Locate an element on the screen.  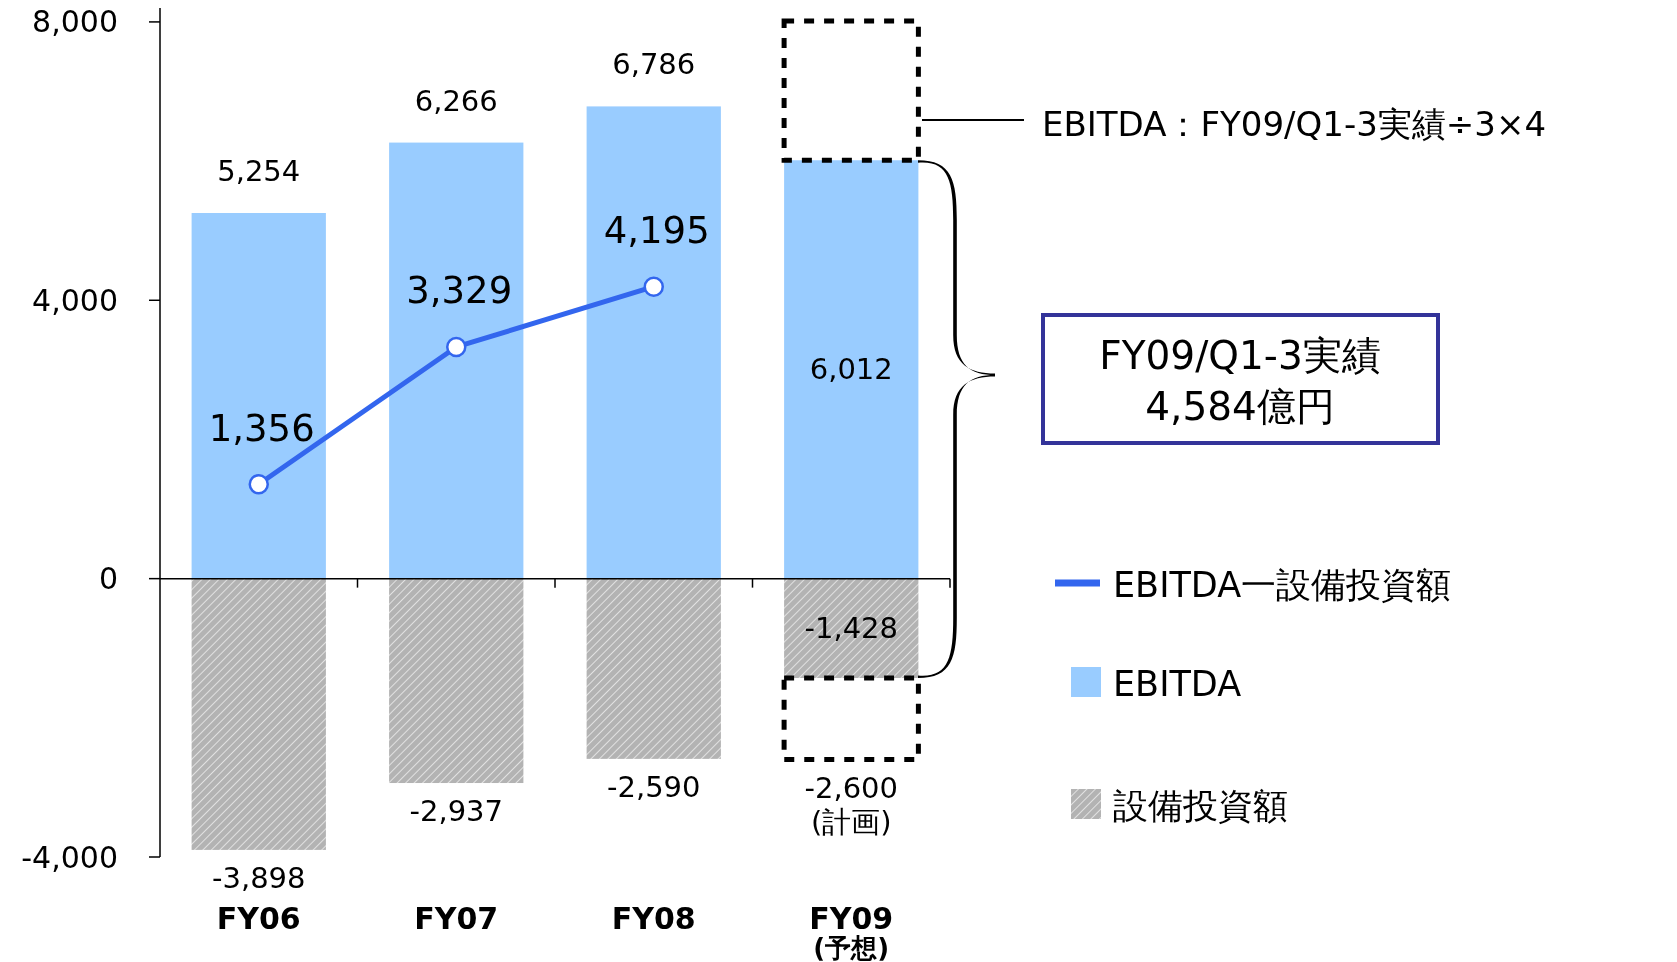
data-label: 6,266 is located at coordinates (456, 100).